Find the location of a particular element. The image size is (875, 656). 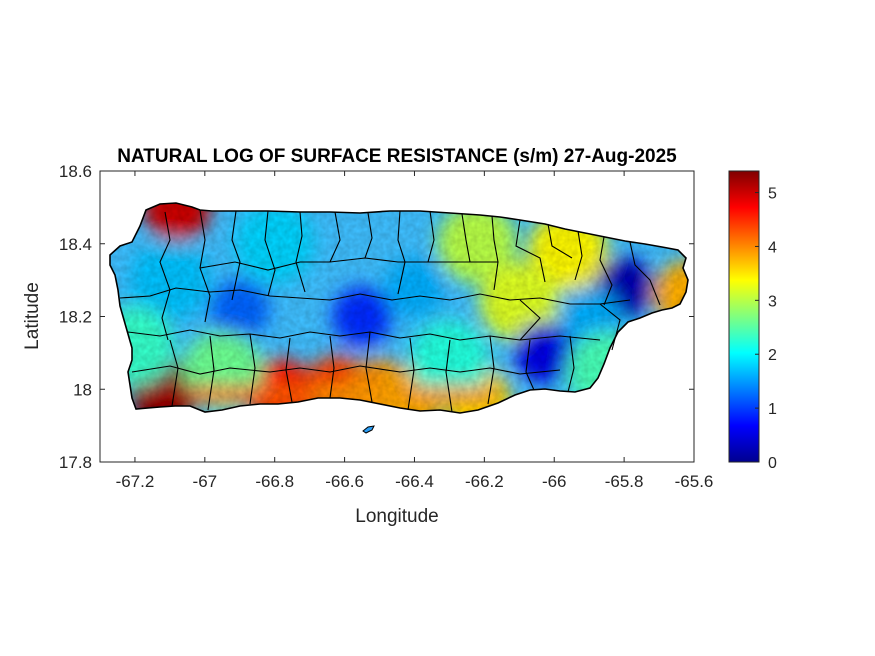

colorbar-tick-label: 0 is located at coordinates (772, 463).